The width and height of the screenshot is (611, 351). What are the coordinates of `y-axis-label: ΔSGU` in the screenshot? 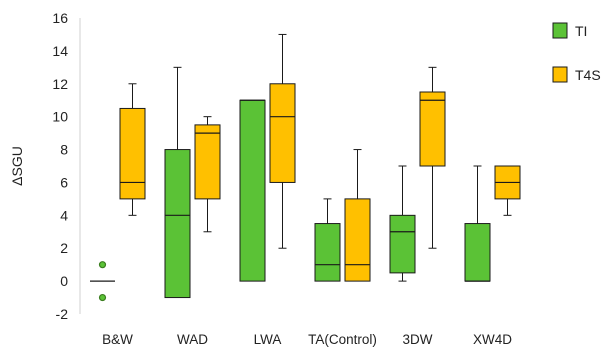 It's located at (17, 166).